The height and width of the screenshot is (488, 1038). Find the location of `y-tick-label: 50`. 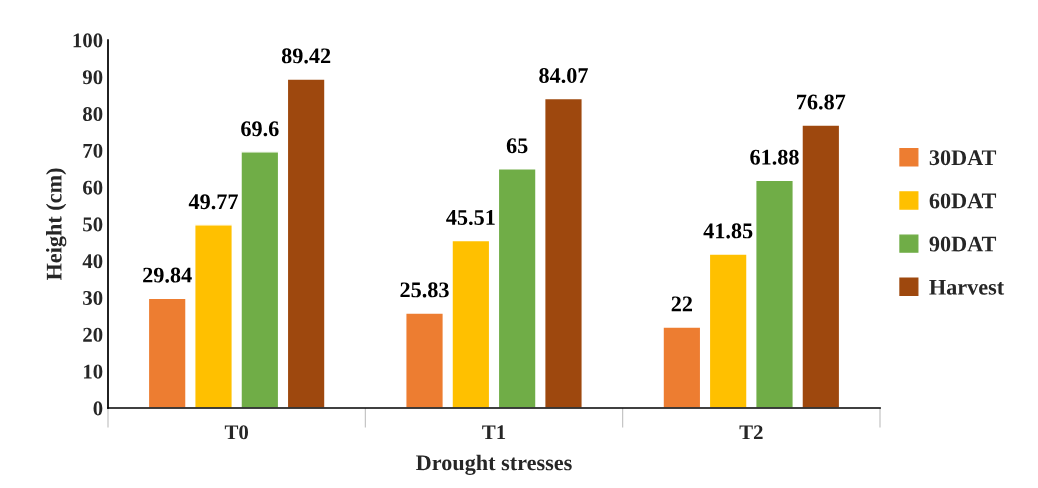

y-tick-label: 50 is located at coordinates (93, 224).